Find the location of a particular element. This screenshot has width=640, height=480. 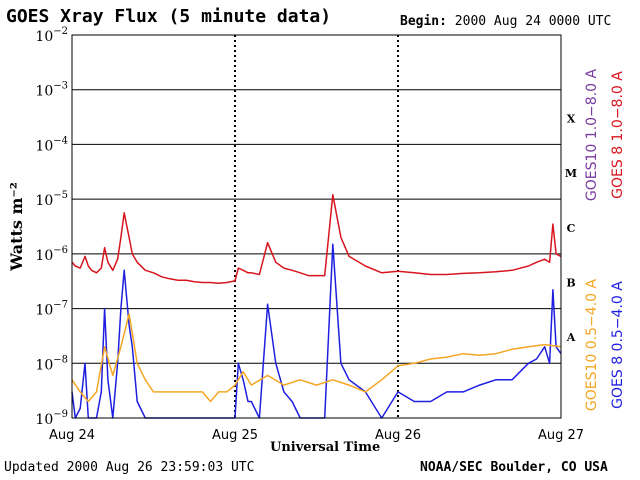

updated-label: Updated is located at coordinates (31, 467).